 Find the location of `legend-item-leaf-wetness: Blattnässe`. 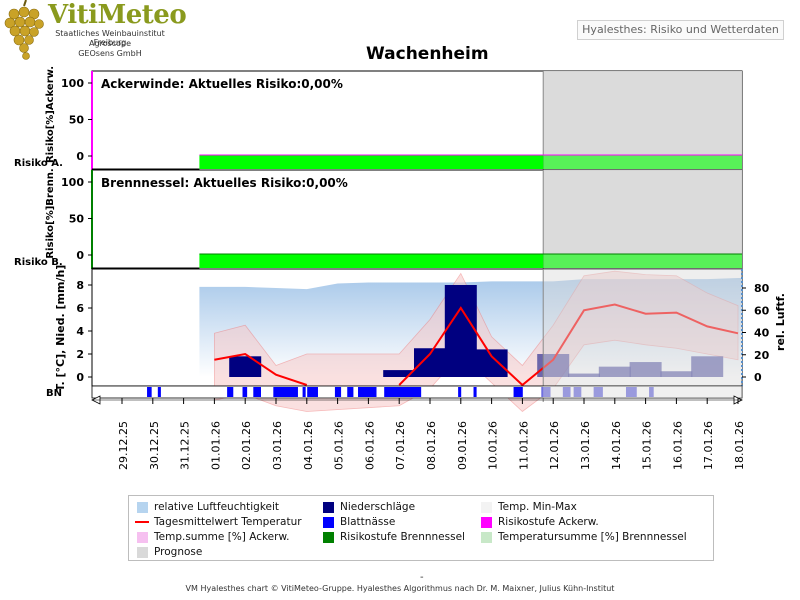

legend-item-leaf-wetness: Blattnässe is located at coordinates (359, 522).